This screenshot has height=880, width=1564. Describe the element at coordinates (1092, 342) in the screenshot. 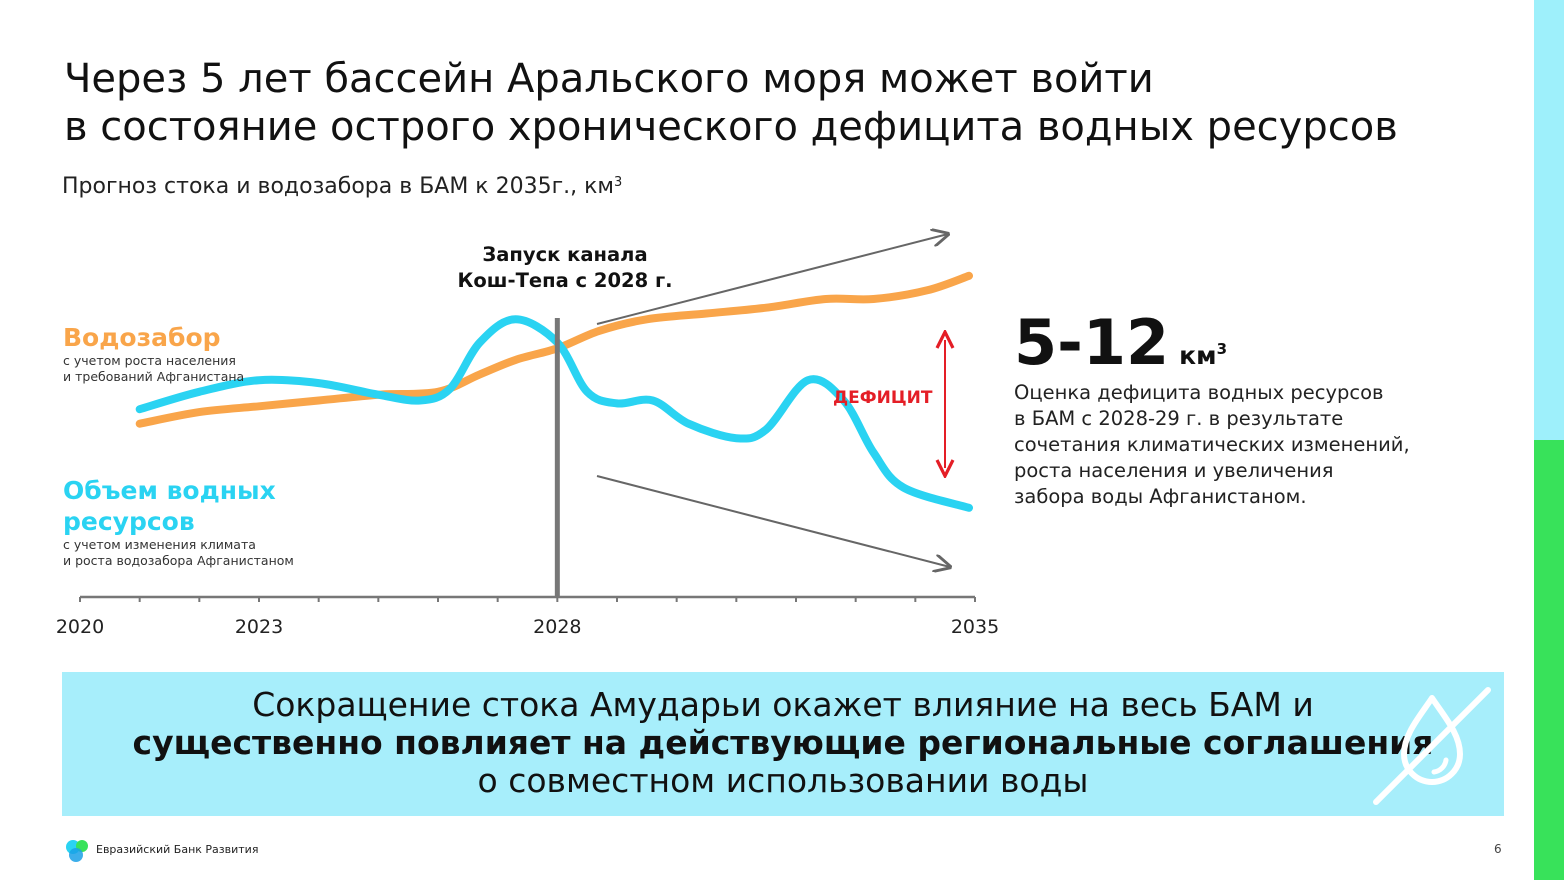

I see `deficit-estimate-value: 5-12` at that location.